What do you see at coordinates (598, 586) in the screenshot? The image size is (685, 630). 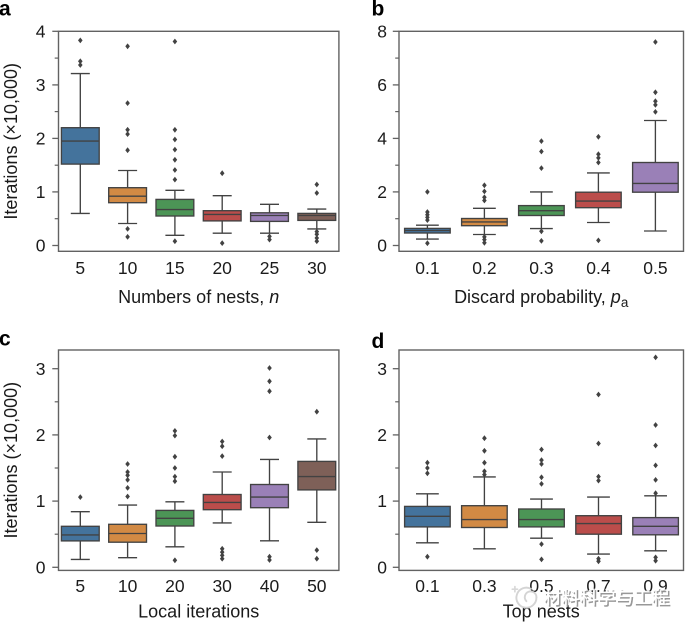 I see `svg-text: 0.7` at bounding box center [598, 586].